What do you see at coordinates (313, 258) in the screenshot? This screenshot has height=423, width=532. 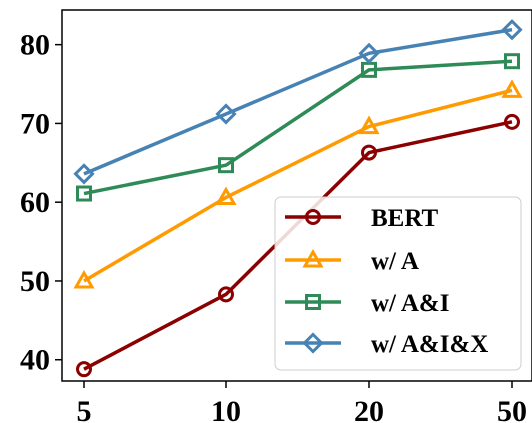 I see `legend-marker-w-a` at bounding box center [313, 258].